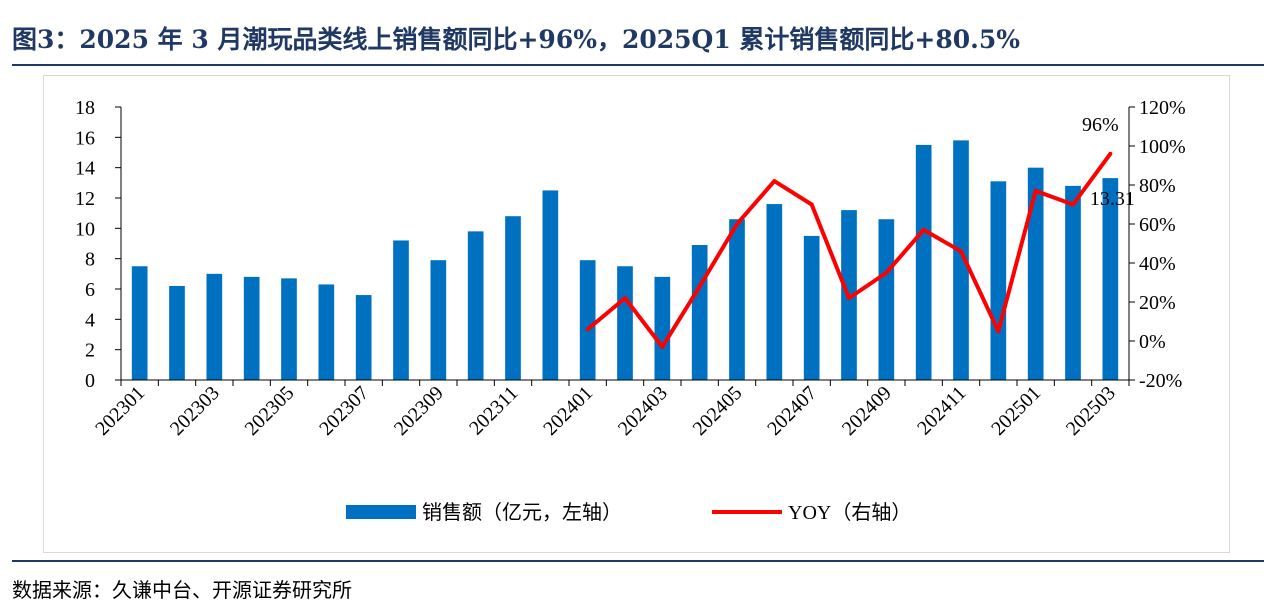 This screenshot has height=611, width=1269. Describe the element at coordinates (1162, 108) in the screenshot. I see `y-tick-label-right: 120%` at that location.